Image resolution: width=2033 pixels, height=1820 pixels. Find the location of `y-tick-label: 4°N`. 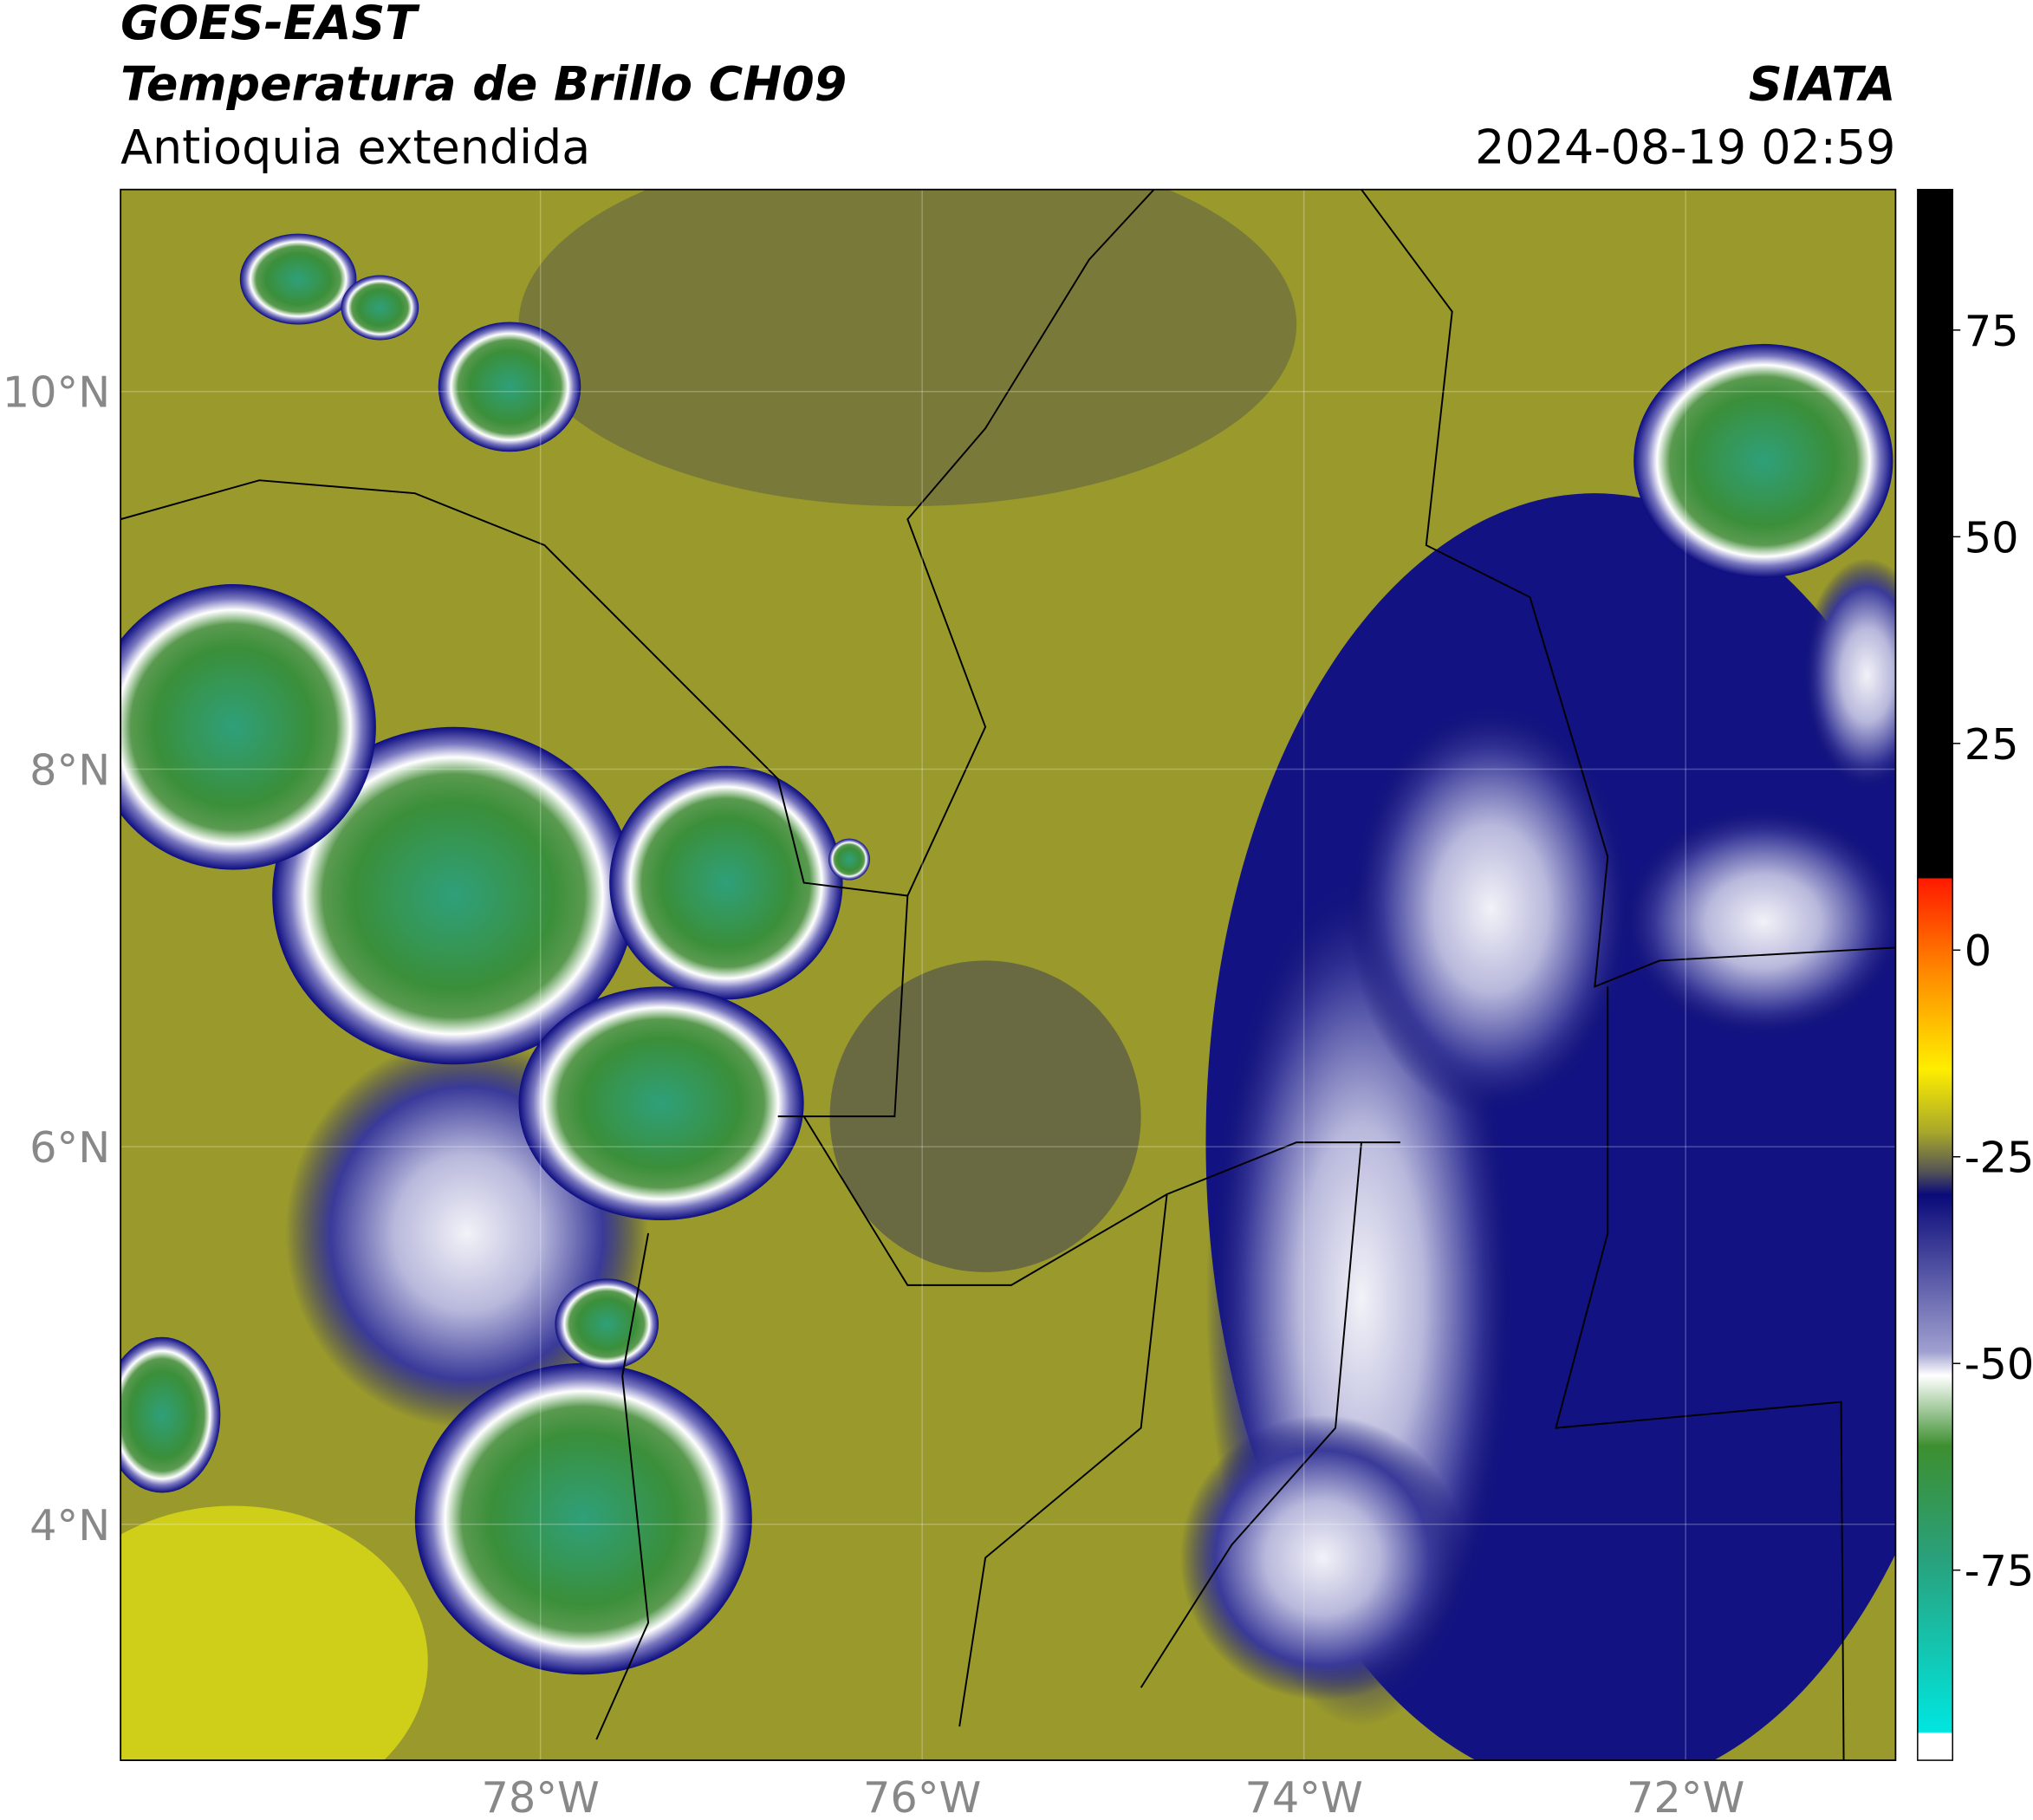

y-tick-label: 4°N is located at coordinates (69, 1525).